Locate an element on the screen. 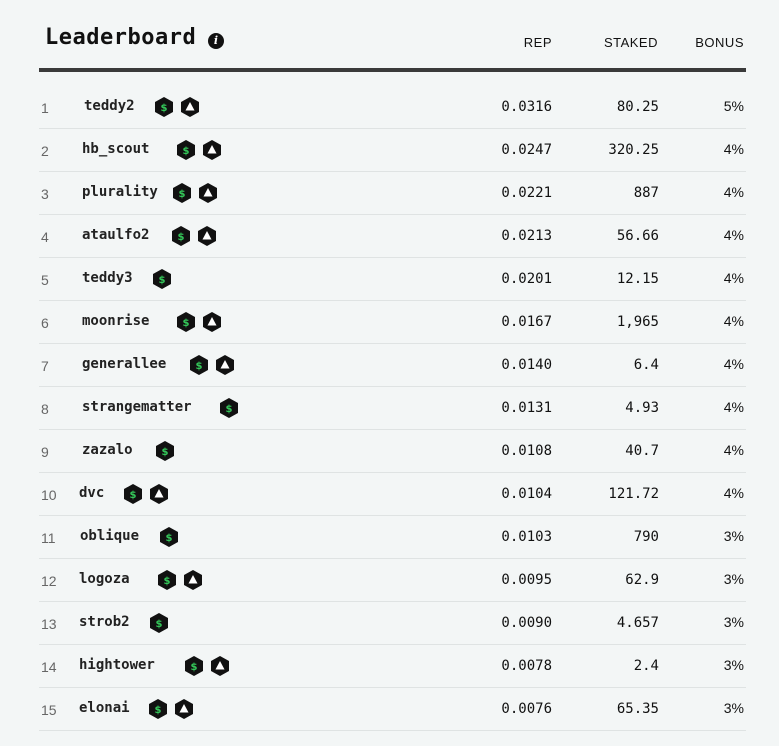 The width and height of the screenshot is (779, 746). staked-value: 790 is located at coordinates (646, 537).